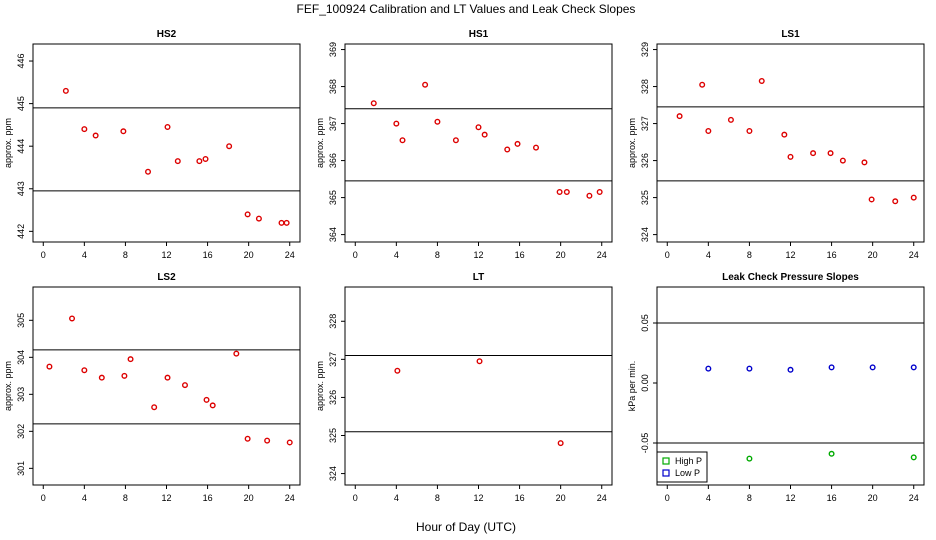 The height and width of the screenshot is (540, 936). What do you see at coordinates (333, 160) in the screenshot?
I see `y-tick-label: 366` at bounding box center [333, 160].